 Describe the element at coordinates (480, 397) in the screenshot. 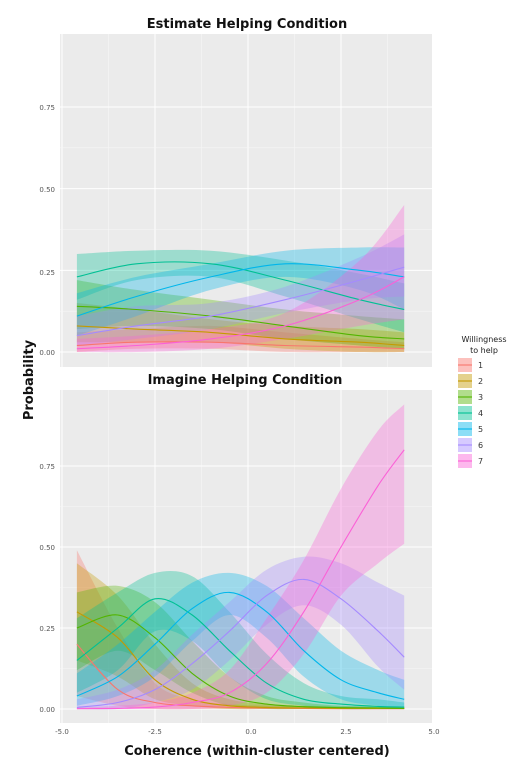

I see `legend-label-3: 3` at that location.